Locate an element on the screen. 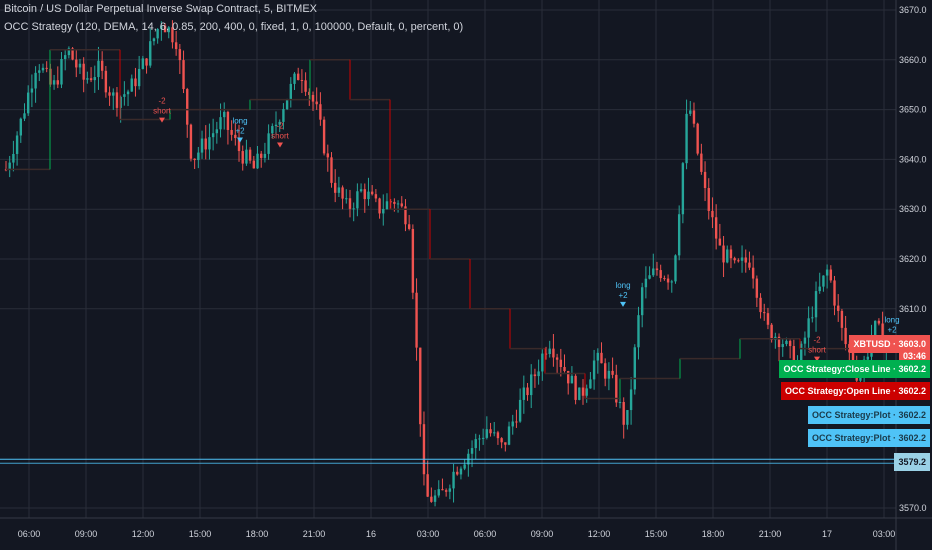 This screenshot has height=550, width=932. price-tag: 3579.2 is located at coordinates (912, 462).